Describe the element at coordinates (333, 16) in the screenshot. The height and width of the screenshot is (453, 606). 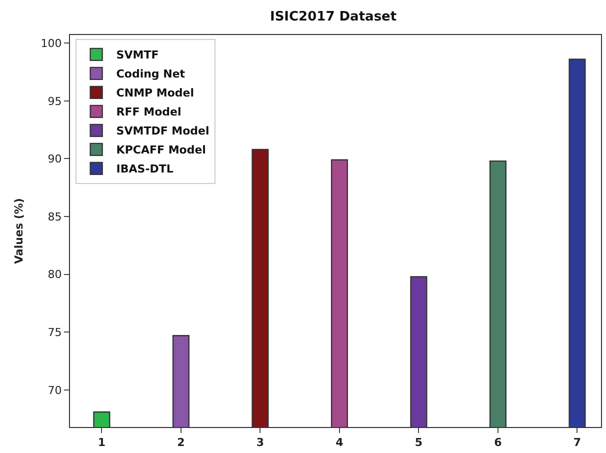
I see `chart-title: ISIC2017 Dataset` at that location.